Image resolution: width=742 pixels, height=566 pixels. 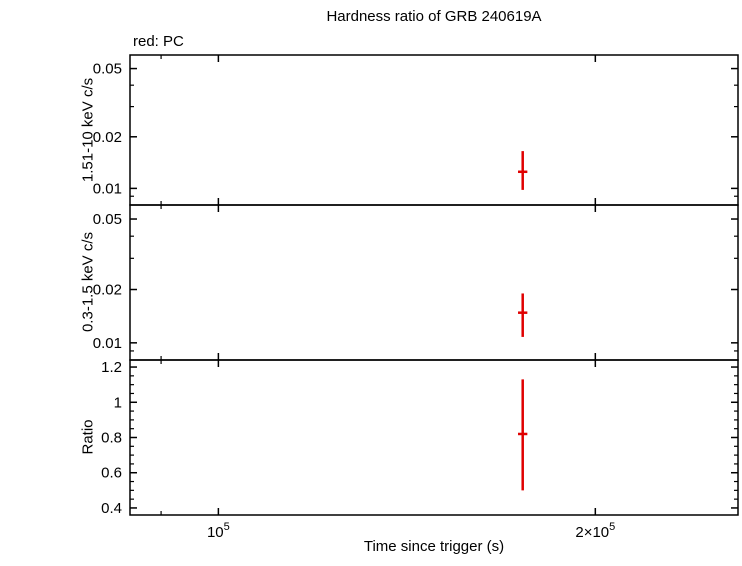 I want to click on chart-title: Hardness ratio of GRB 240619A, so click(x=434, y=16).